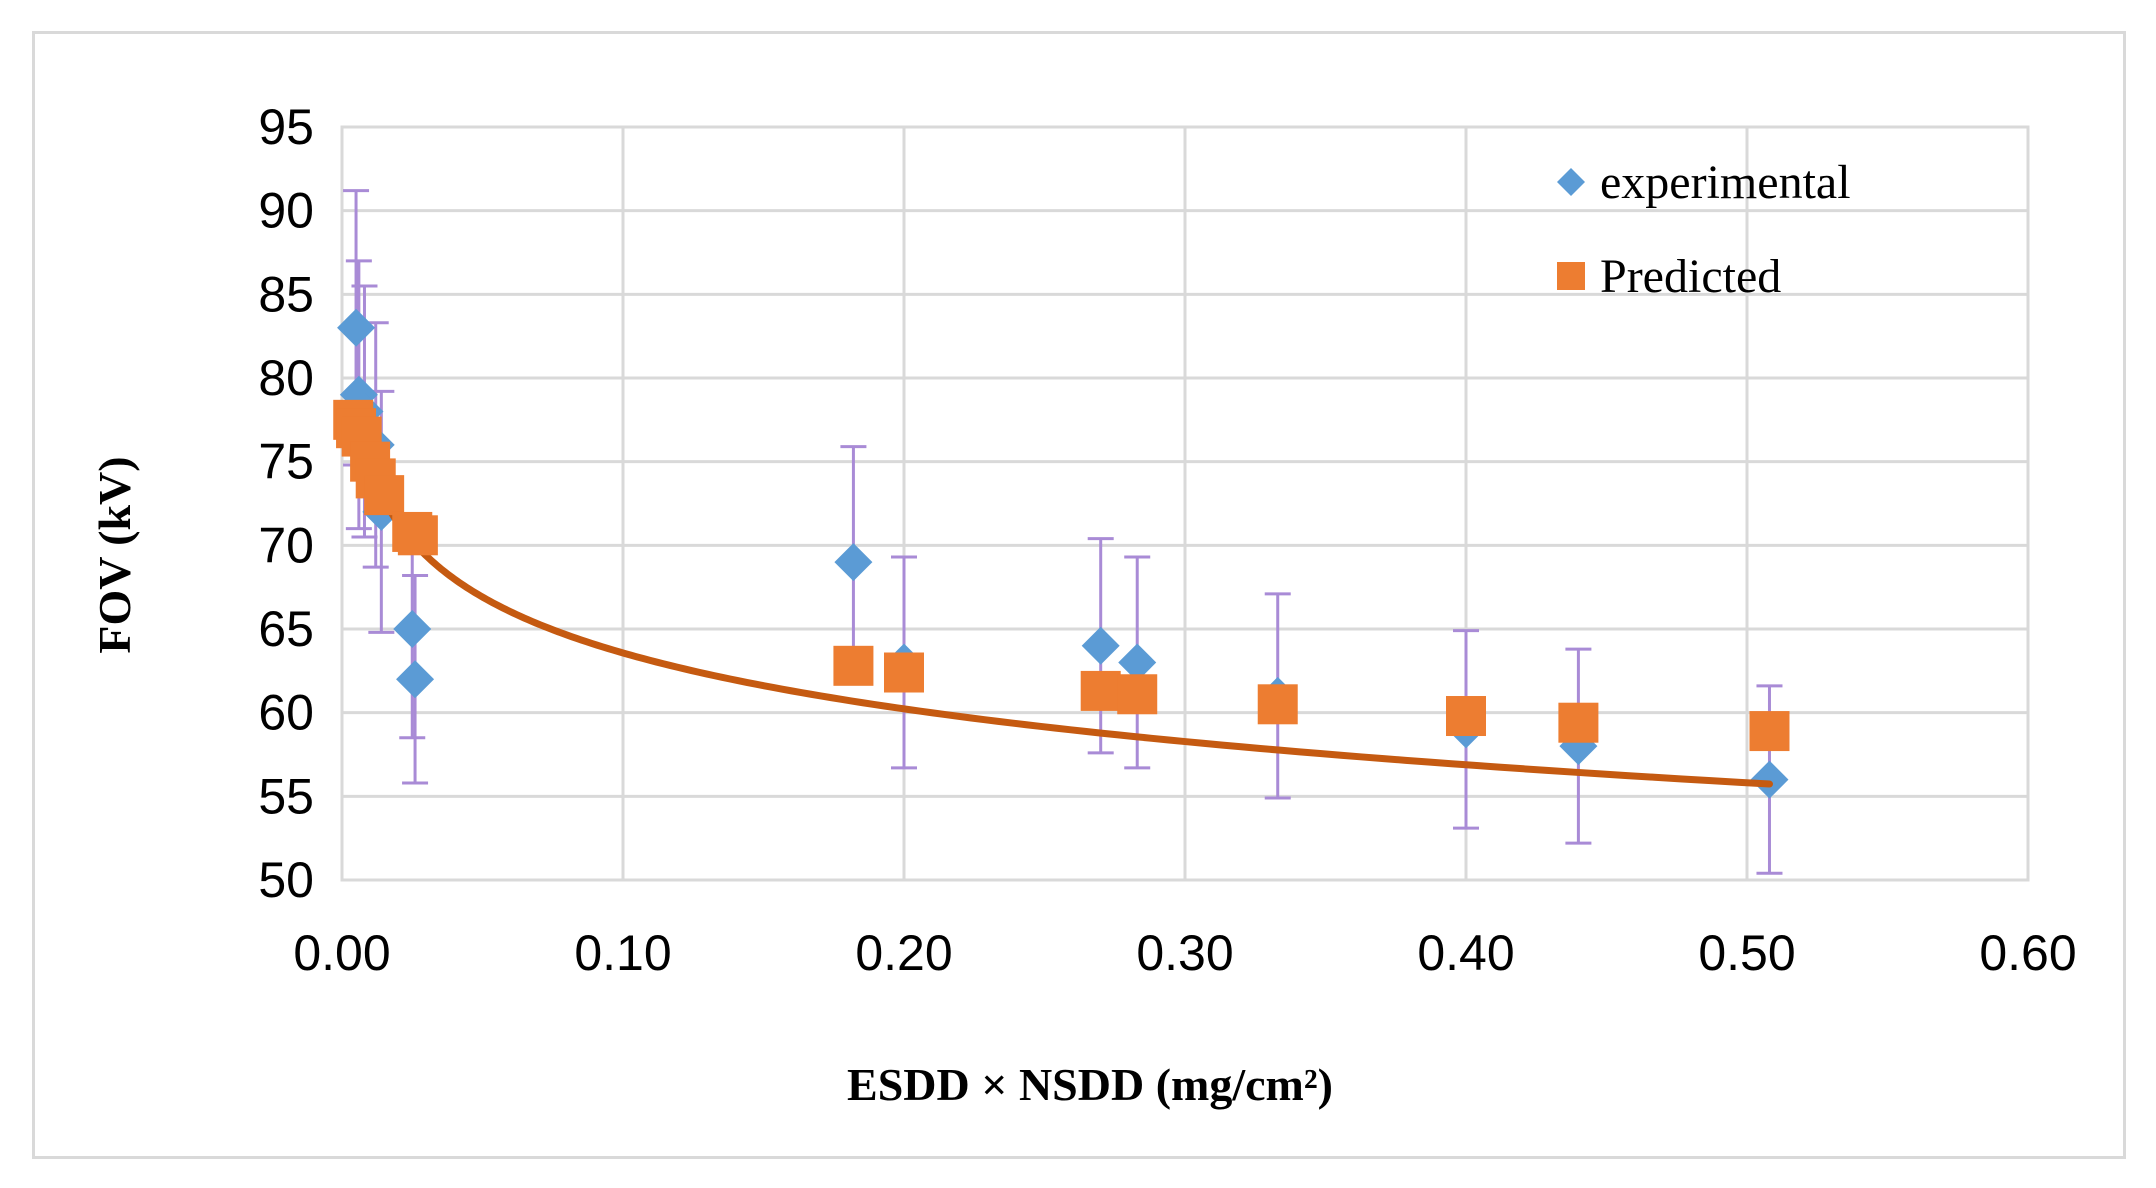 The image size is (2156, 1188). What do you see at coordinates (286, 545) in the screenshot?
I see `y-tick-label: 70` at bounding box center [286, 545].